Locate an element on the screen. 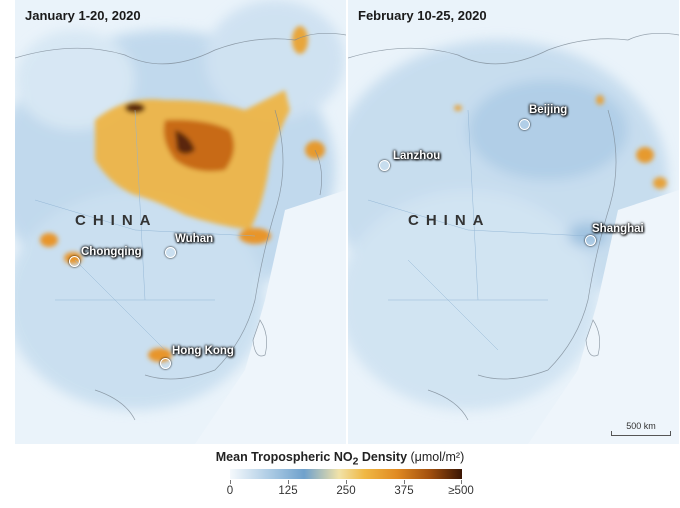 The image size is (680, 508). city-marker-beijing is located at coordinates (524, 124).